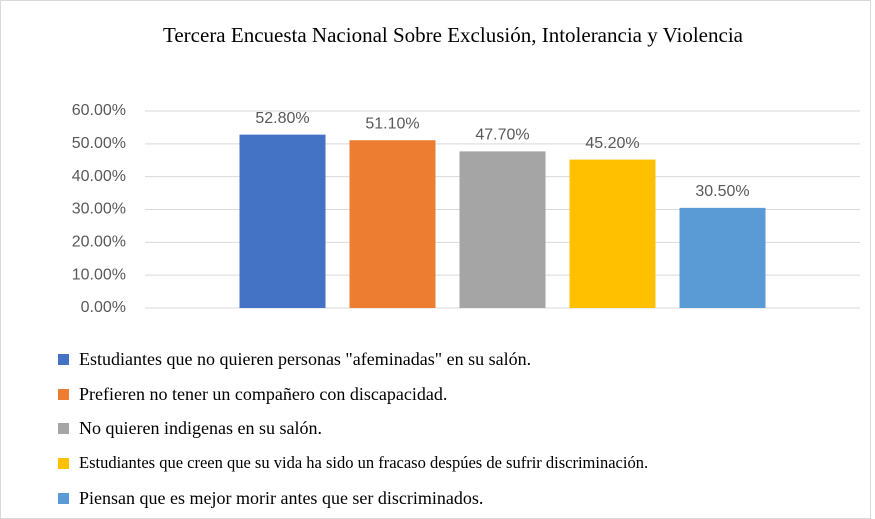 Image resolution: width=875 pixels, height=519 pixels. I want to click on y-tick-label: 40.00%, so click(99, 176).